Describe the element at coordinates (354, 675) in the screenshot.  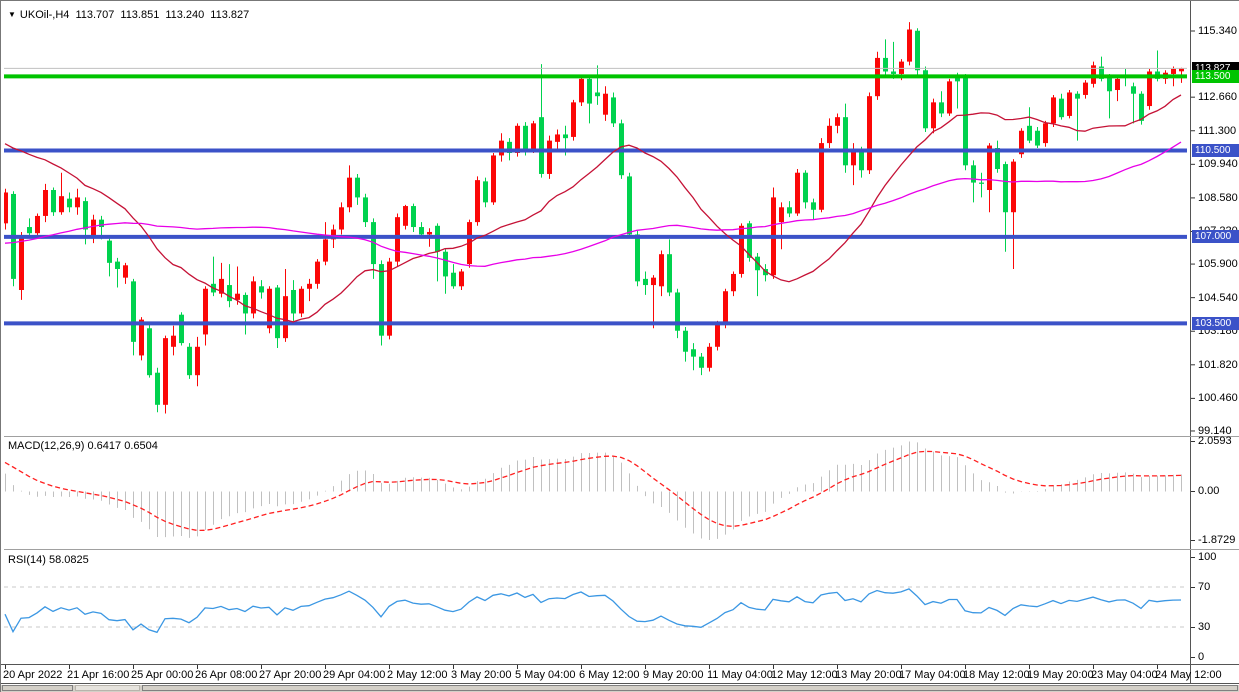
I see `time-axis-label: 29 Apr 04:00` at that location.